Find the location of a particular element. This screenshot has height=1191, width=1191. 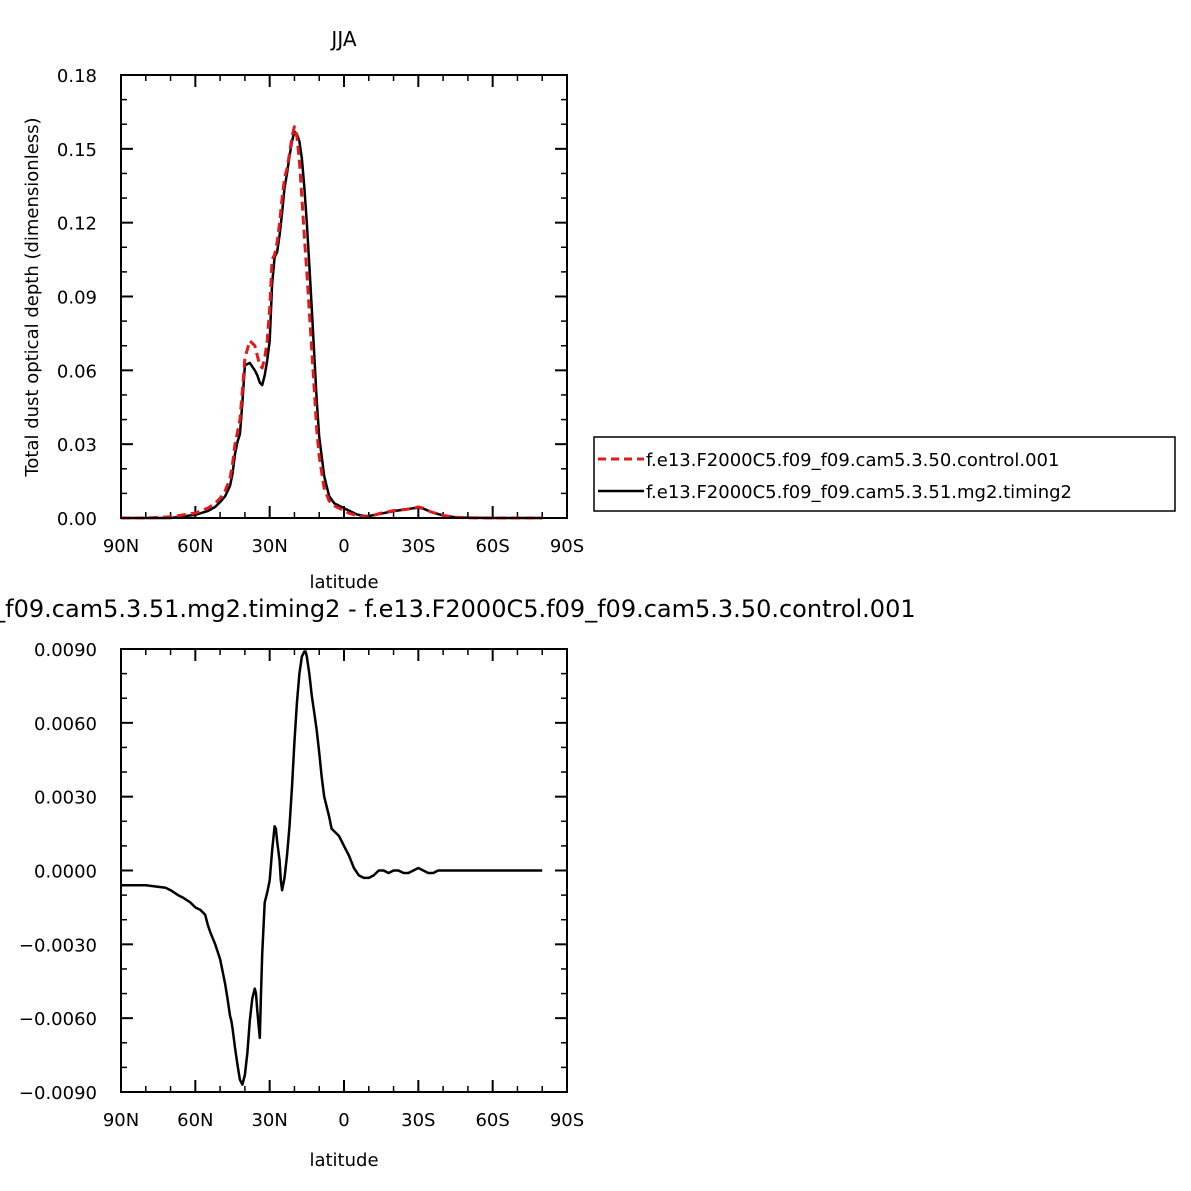

bottom-chart-x-tick-label: 0 is located at coordinates (343, 1120).